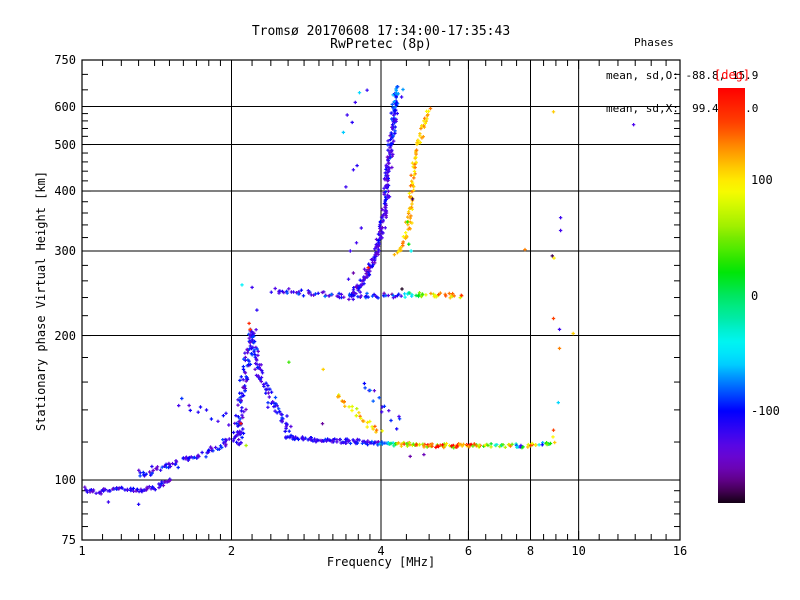 Image resolution: width=800 pixels, height=600 pixels. What do you see at coordinates (578, 551) in the screenshot?
I see `x-tick-label: 10` at bounding box center [578, 551].